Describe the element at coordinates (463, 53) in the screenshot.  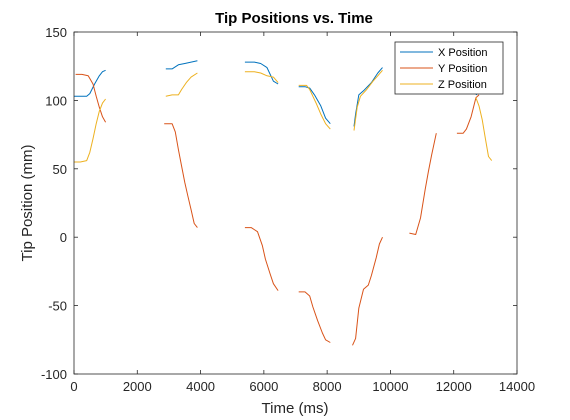
I see `legend-label: X Position` at that location.